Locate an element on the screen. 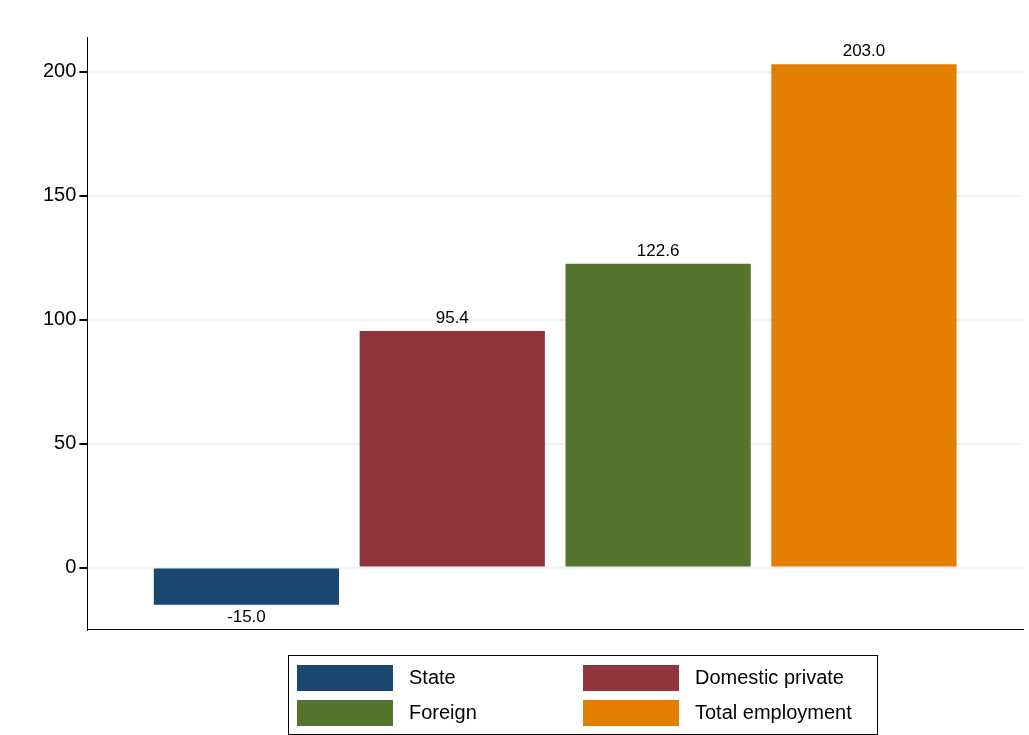  data-label: -15.0 is located at coordinates (246, 616).